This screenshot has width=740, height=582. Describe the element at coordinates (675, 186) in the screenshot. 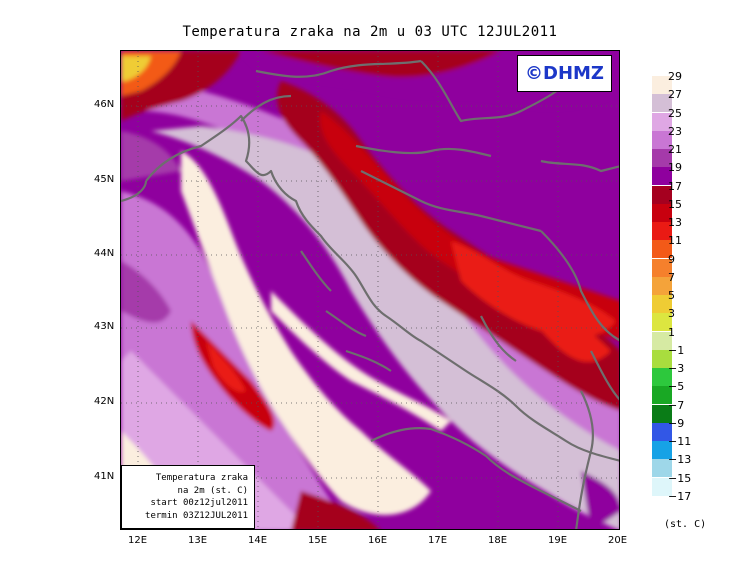

I see `legend-label: 17` at that location.